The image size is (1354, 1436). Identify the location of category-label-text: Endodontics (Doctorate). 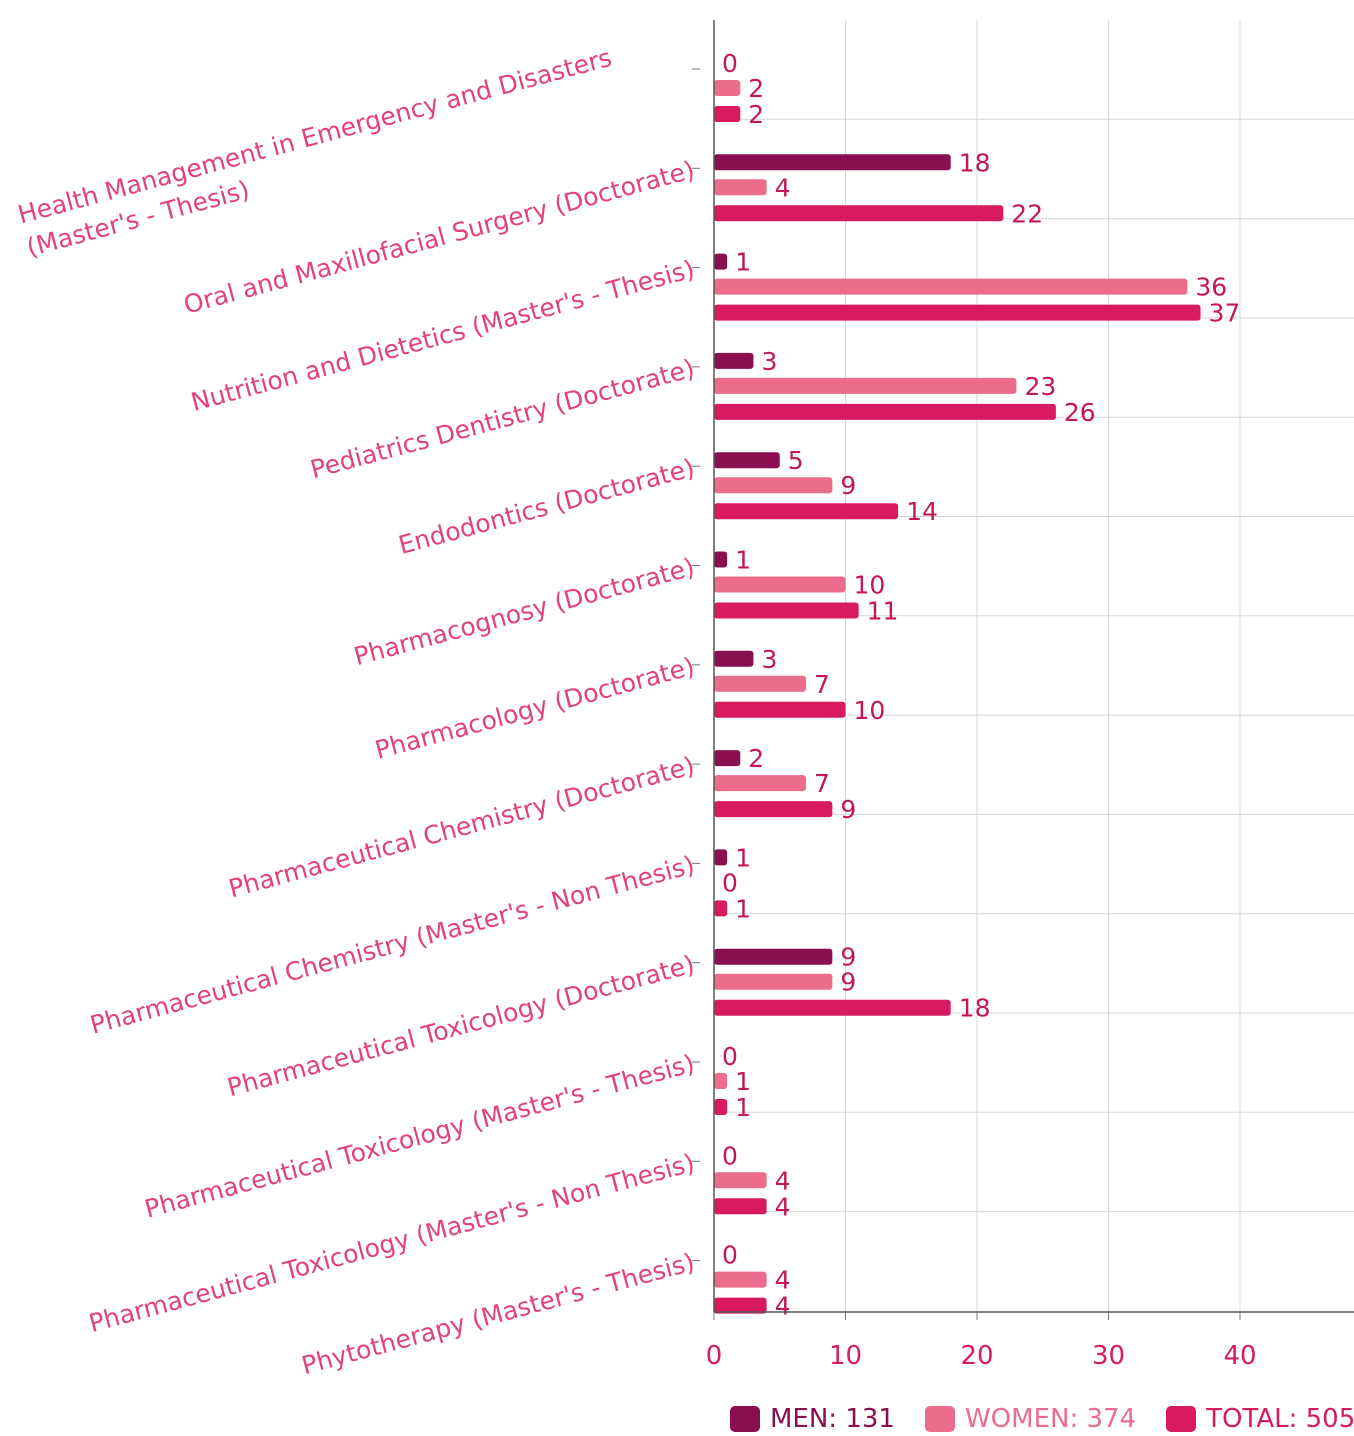
(546, 506).